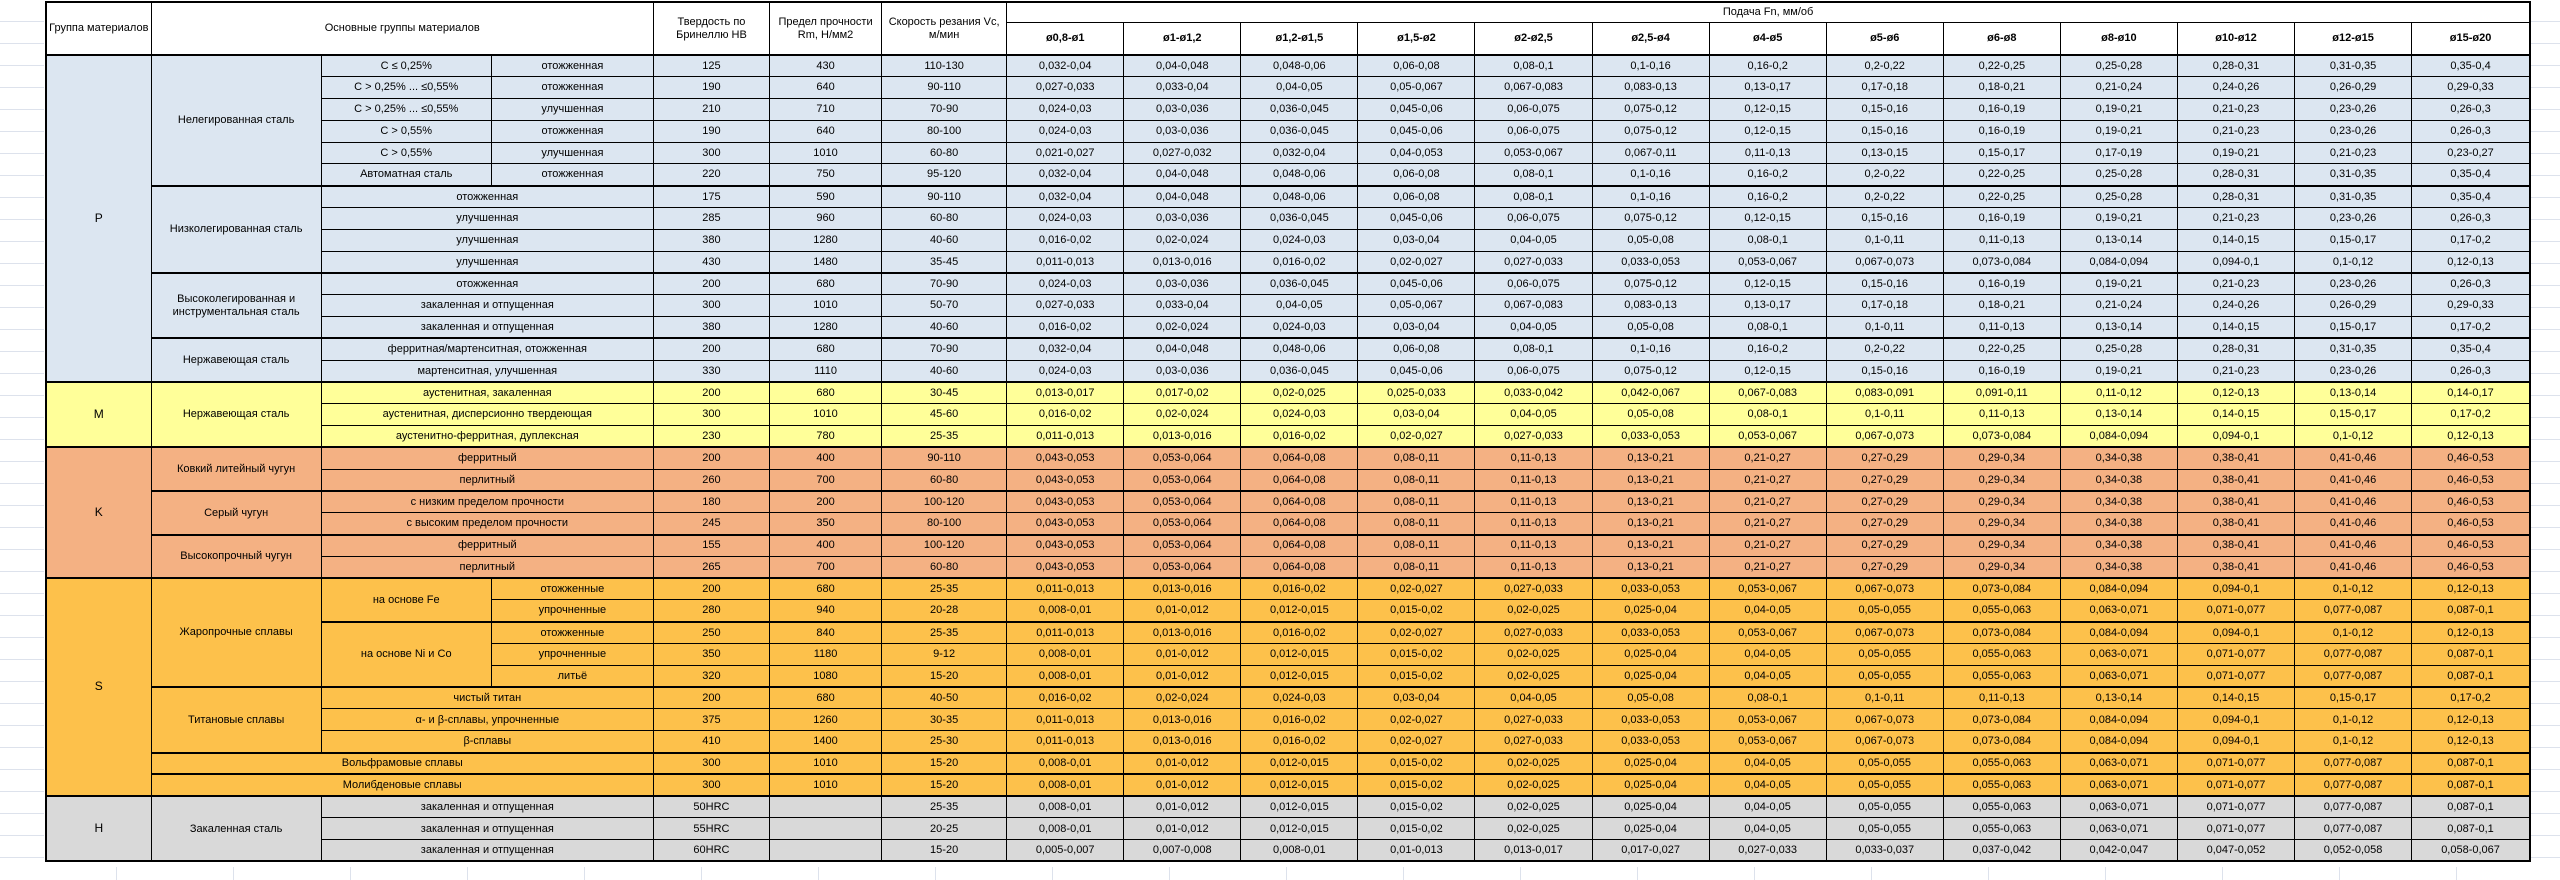 This screenshot has height=880, width=2560. Describe the element at coordinates (2118, 196) in the screenshot. I see `feed-cell: 0,25-0,28` at that location.